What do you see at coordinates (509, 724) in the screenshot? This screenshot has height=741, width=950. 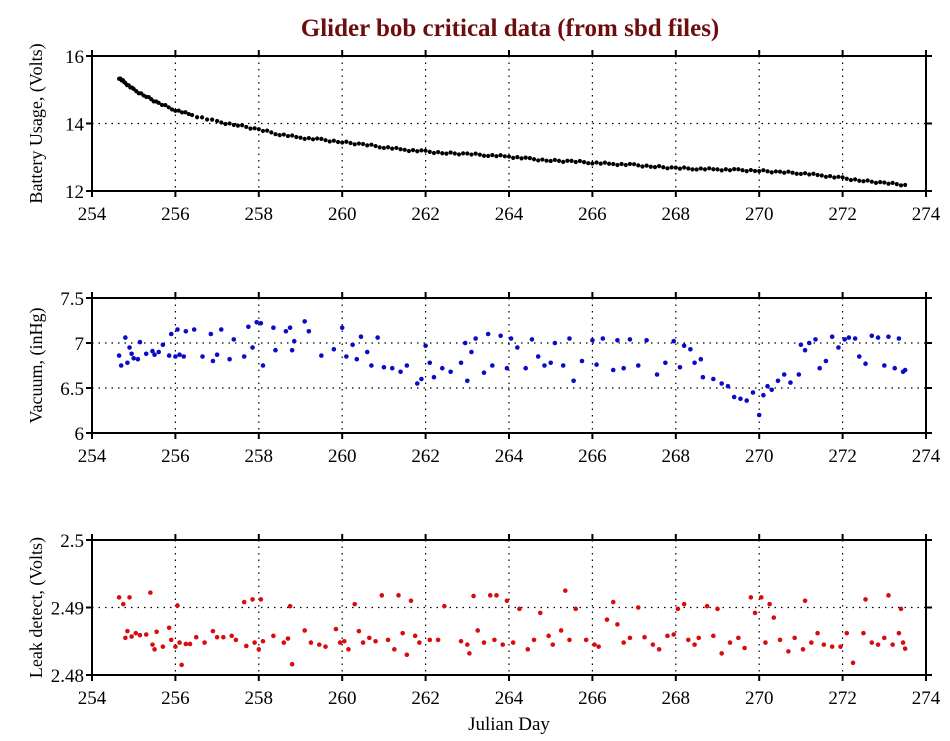 I see `x-axis-label: Julian Day` at bounding box center [509, 724].